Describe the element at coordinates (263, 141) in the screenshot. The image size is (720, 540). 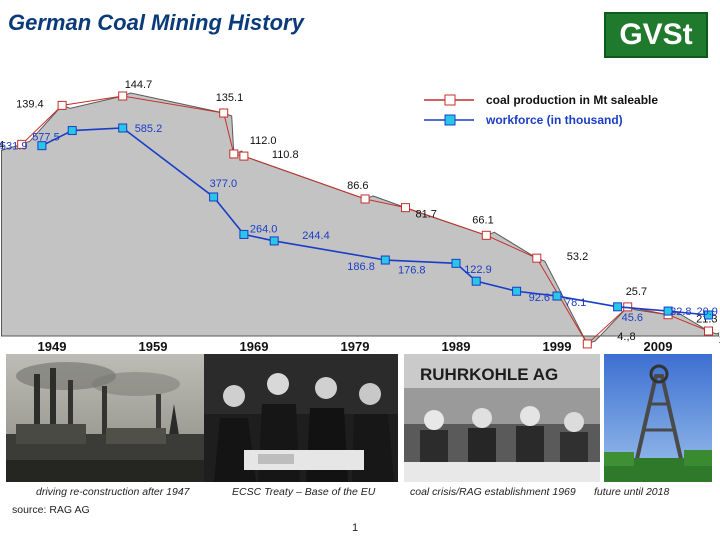
I see `production-data-label: 112.0` at that location.